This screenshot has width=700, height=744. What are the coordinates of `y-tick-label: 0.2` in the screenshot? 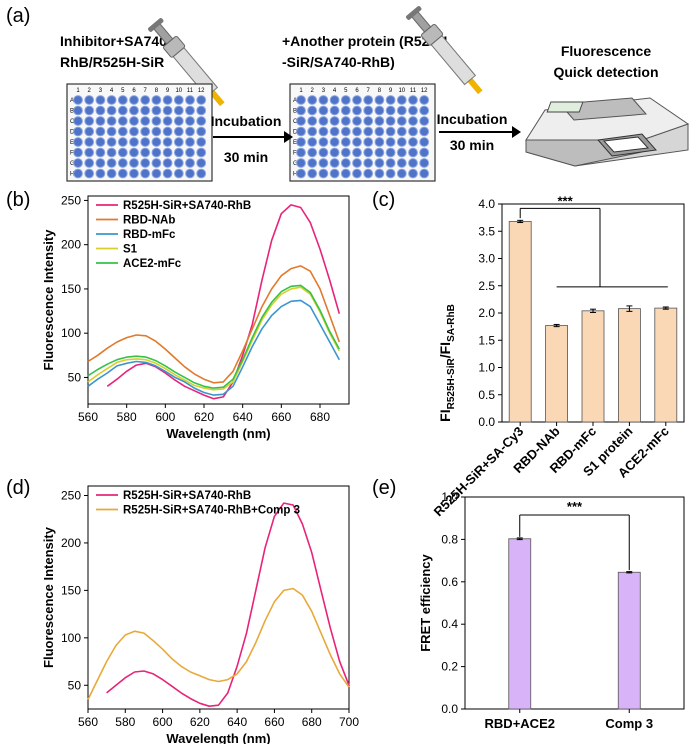 It's located at (449, 667).